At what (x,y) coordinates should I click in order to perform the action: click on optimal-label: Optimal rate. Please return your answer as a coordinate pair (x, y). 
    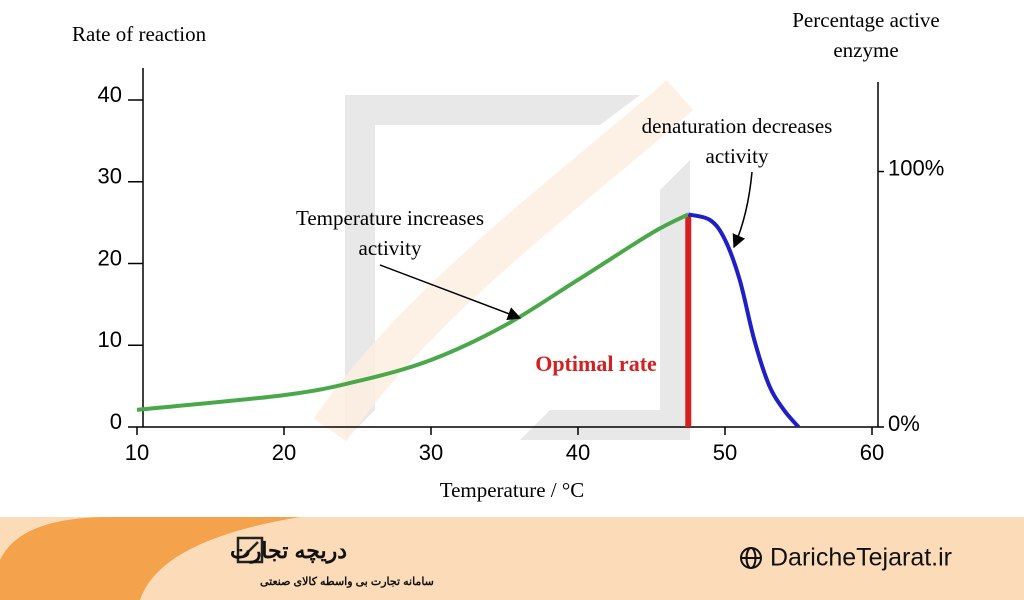
    Looking at the image, I should click on (596, 363).